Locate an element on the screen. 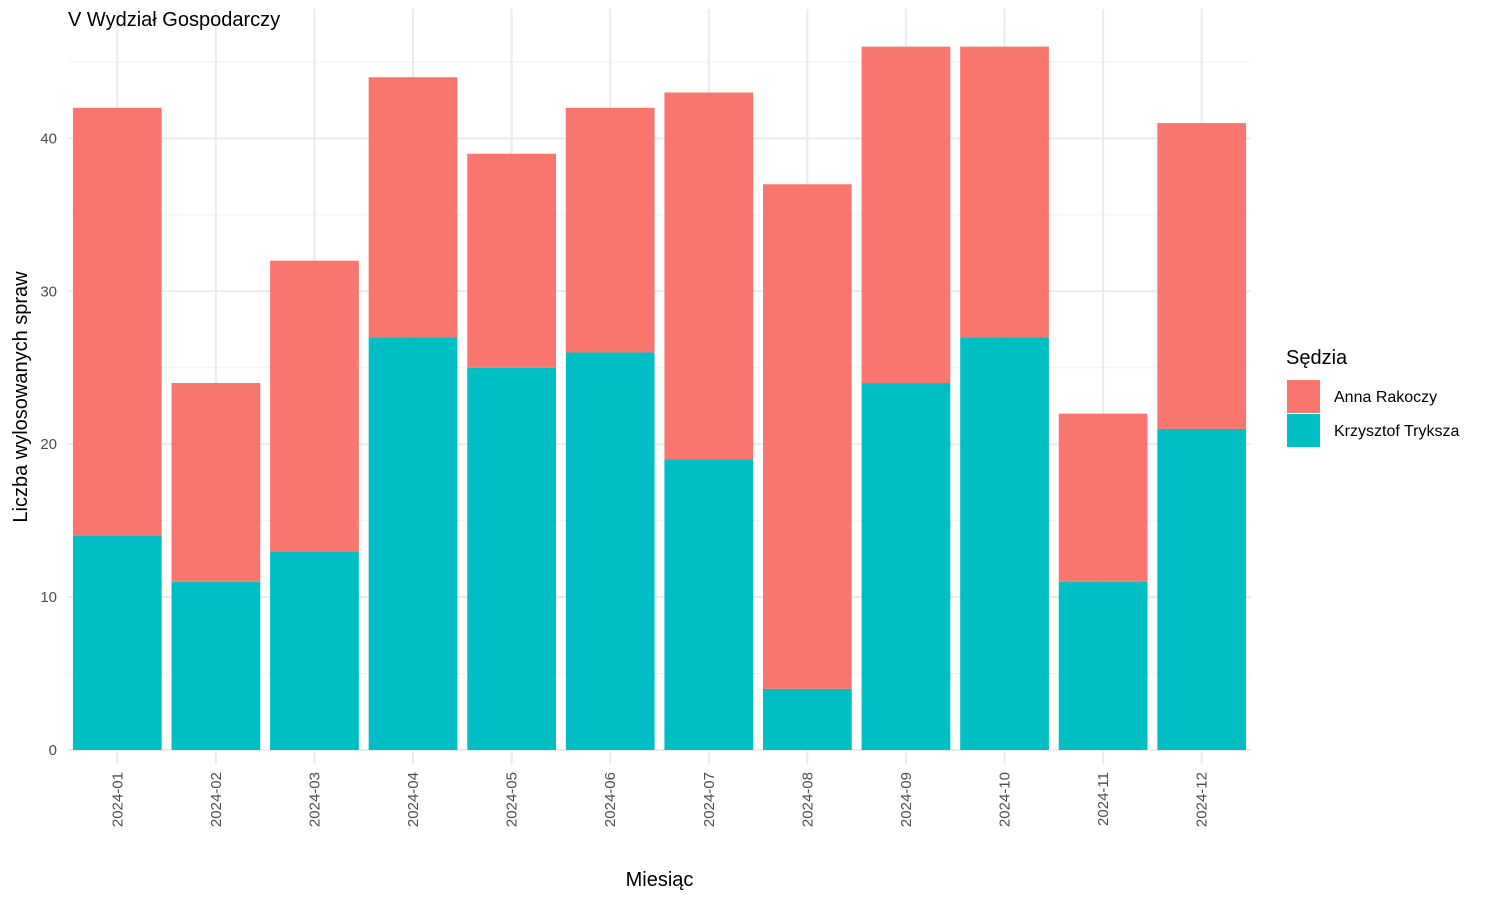 The width and height of the screenshot is (1500, 900). x-tick-label: 2024-12 is located at coordinates (1202, 799).